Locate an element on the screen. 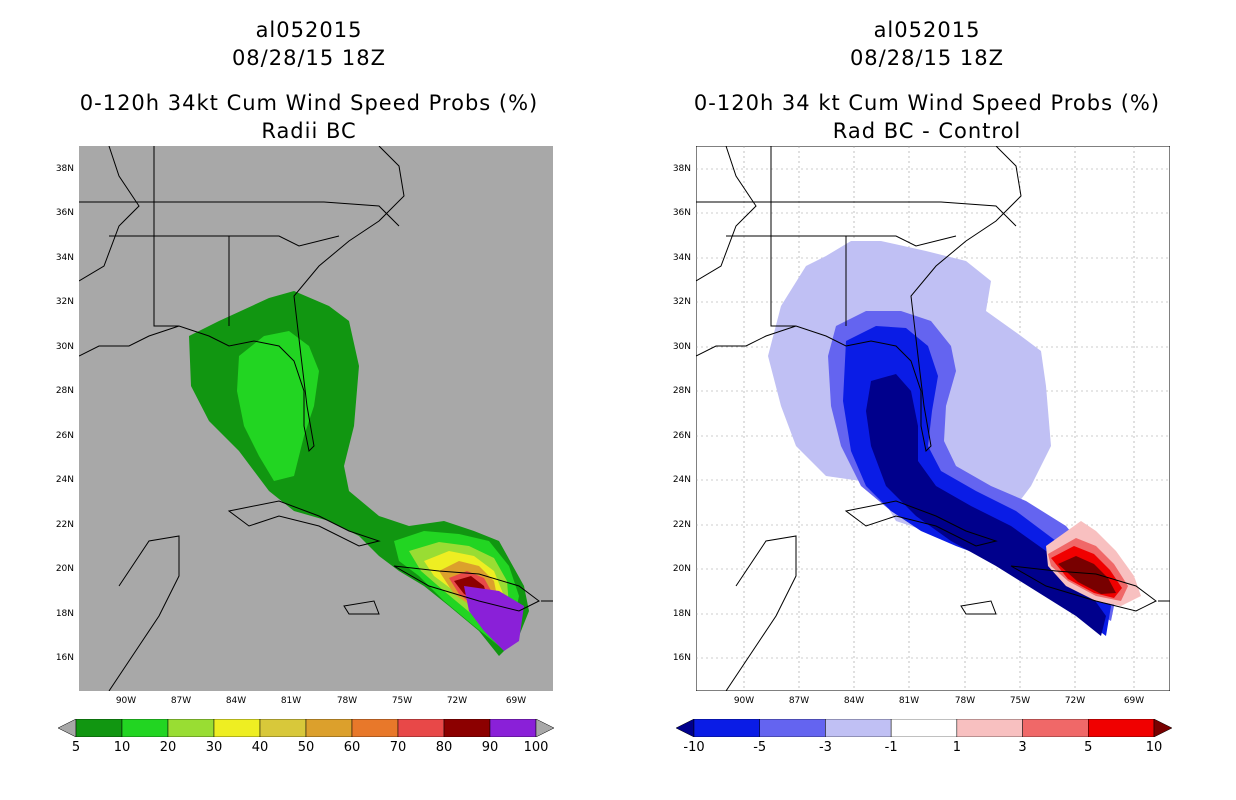 The width and height of the screenshot is (1236, 800). left-lat-28n: 28N is located at coordinates (64, 391).